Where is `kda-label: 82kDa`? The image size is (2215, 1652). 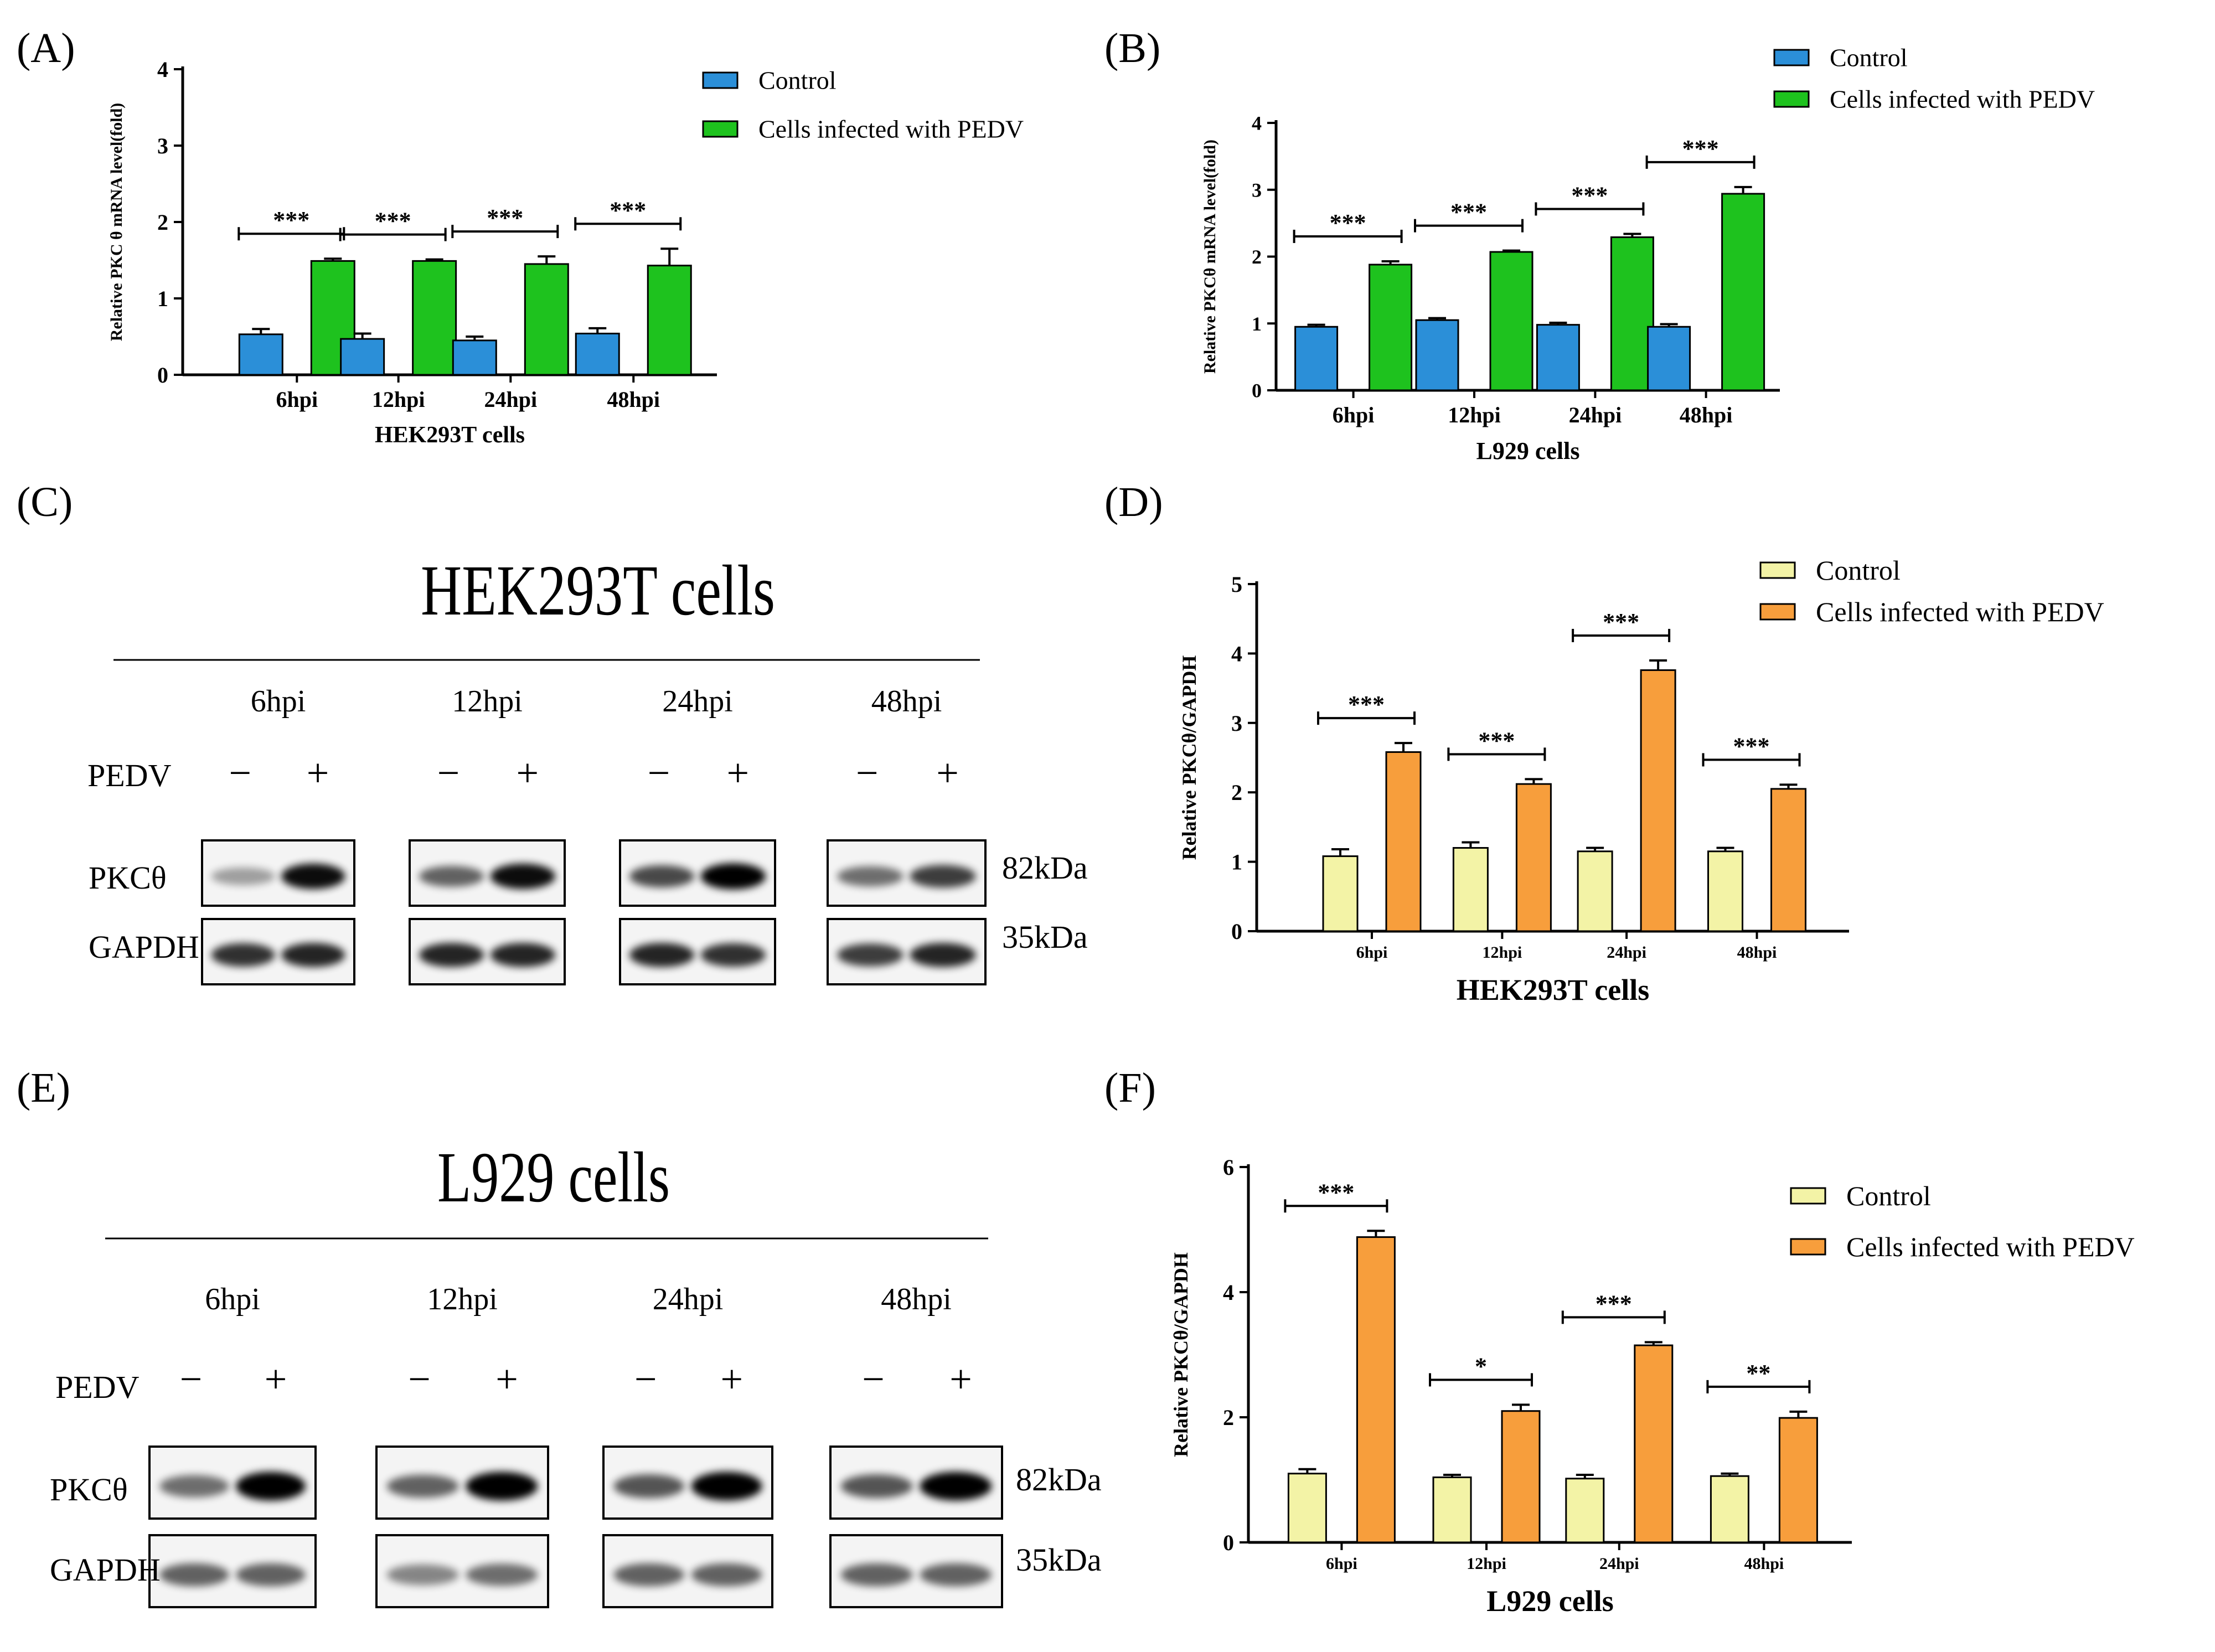
kda-label: 82kDa is located at coordinates (1045, 868).